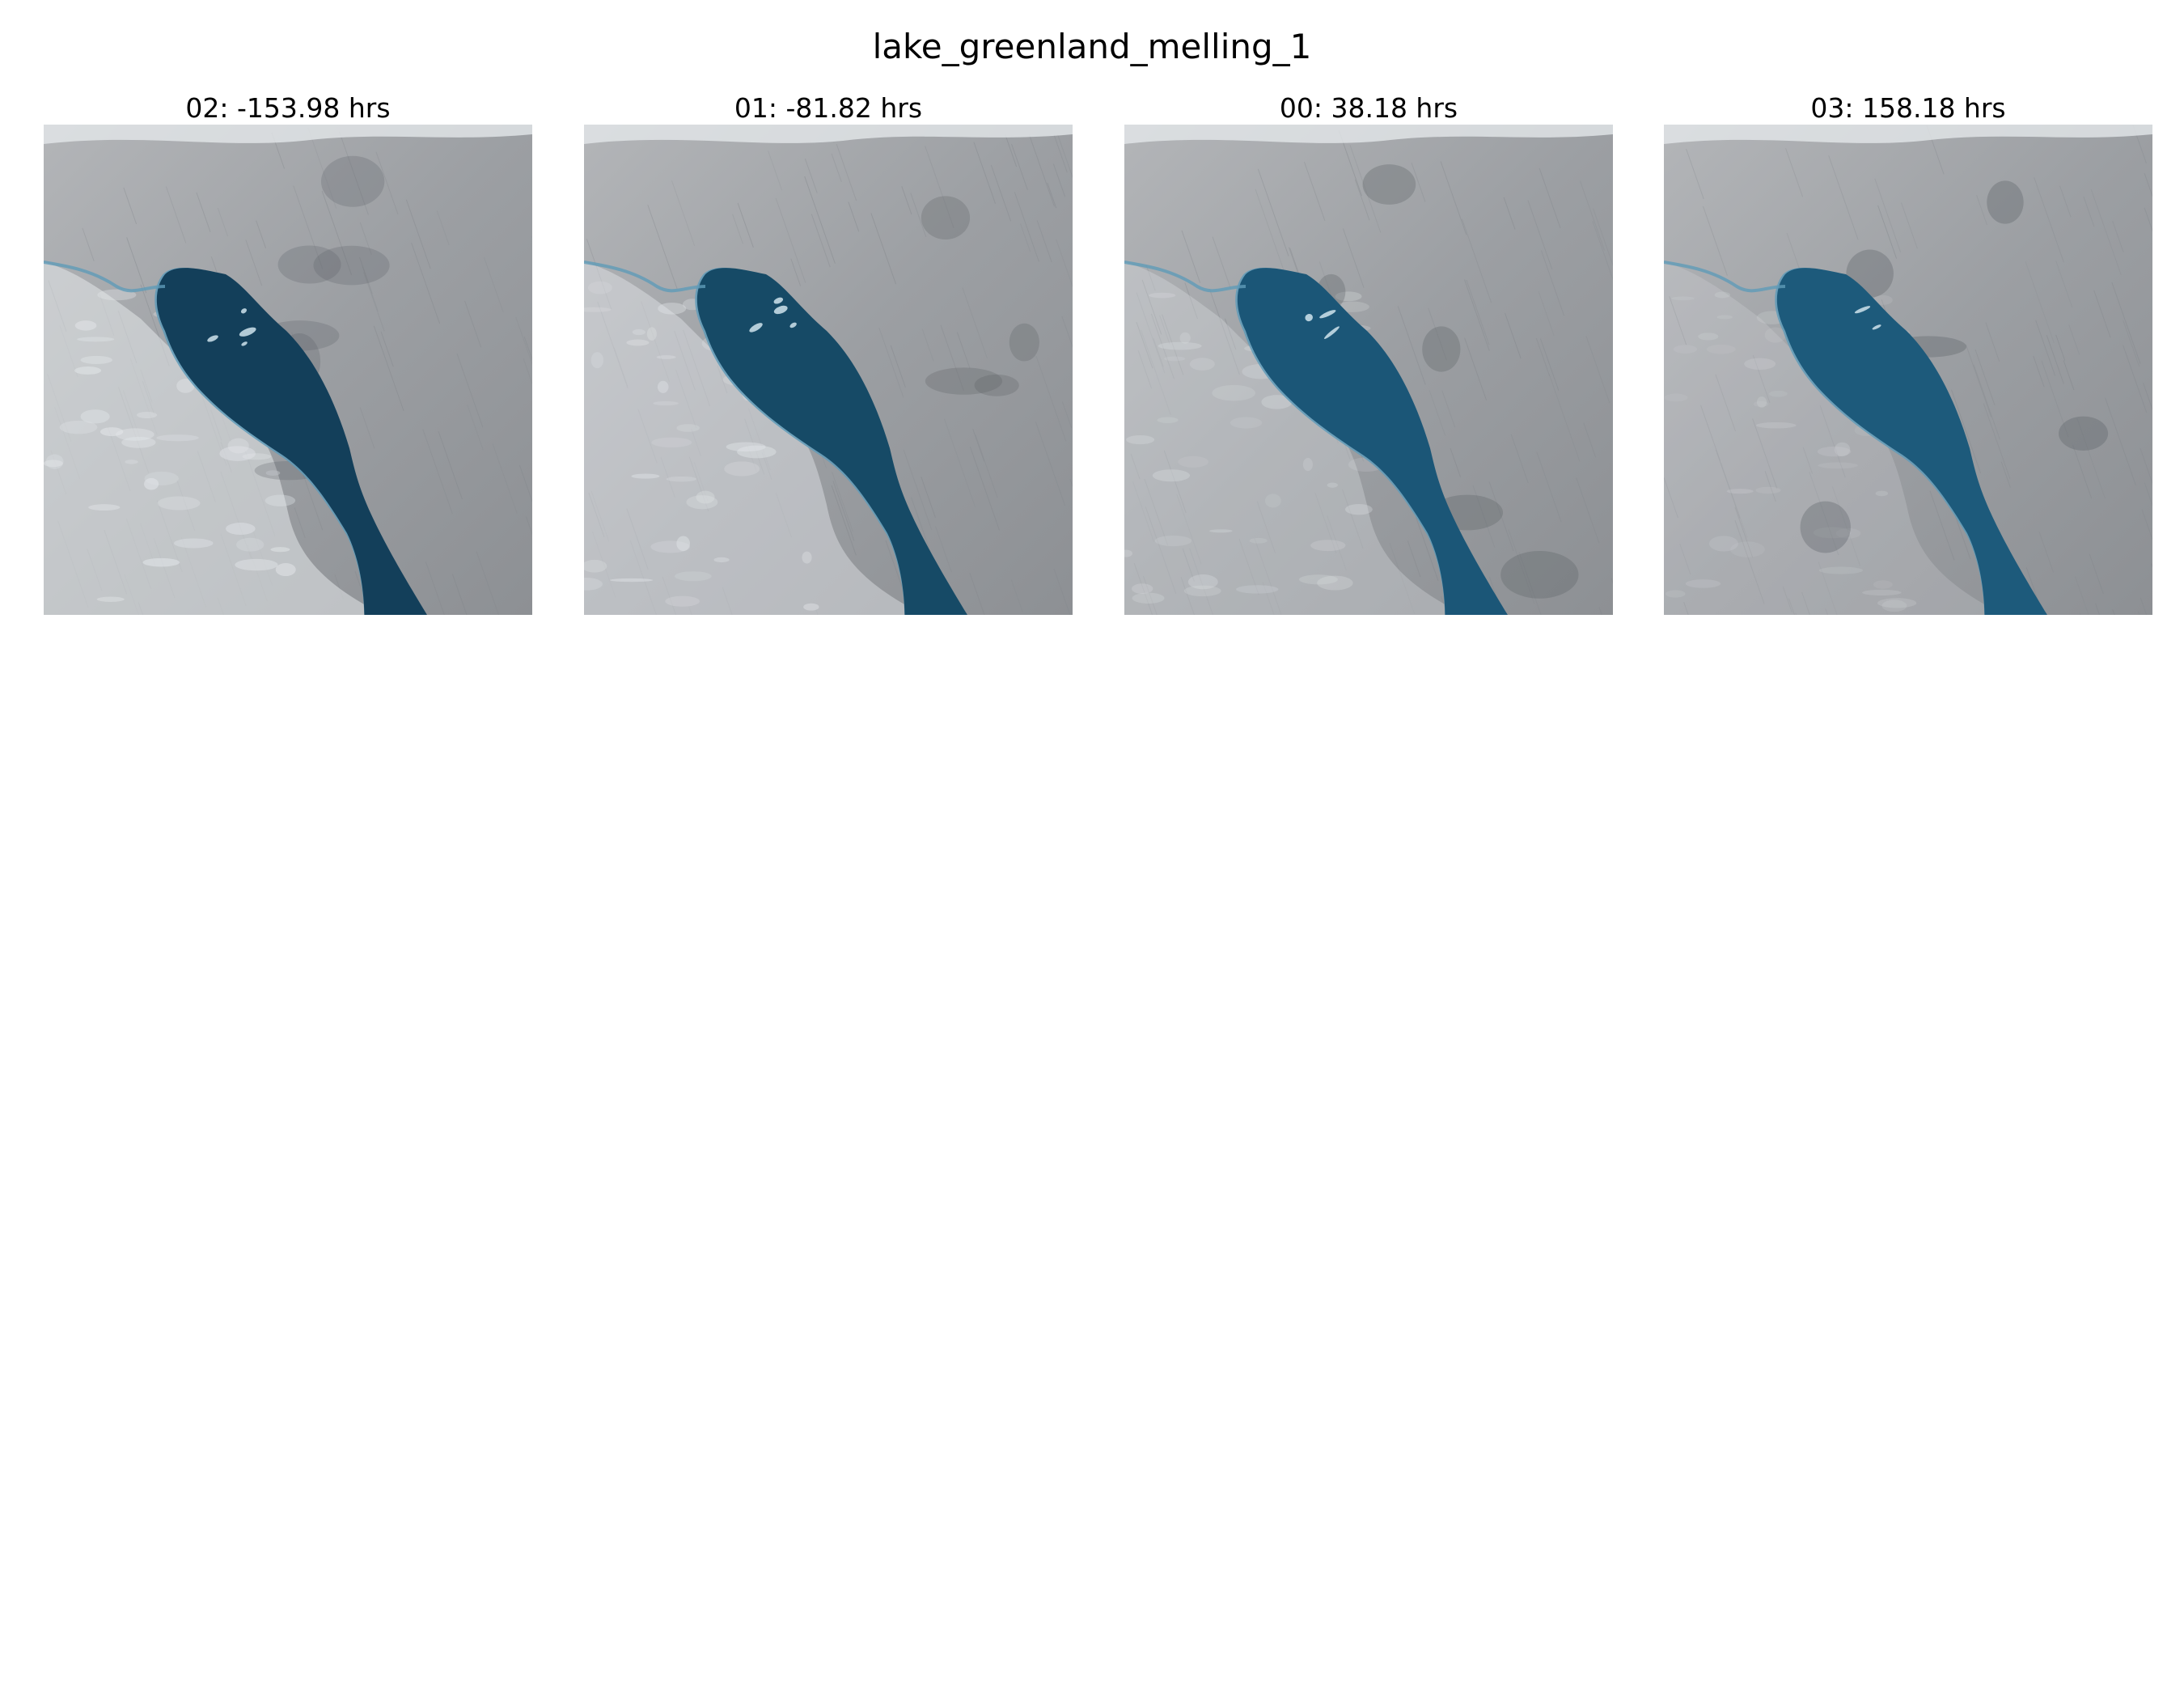  What do you see at coordinates (1092, 46) in the screenshot?
I see `figure-title: lake_greenland_melling_1` at bounding box center [1092, 46].